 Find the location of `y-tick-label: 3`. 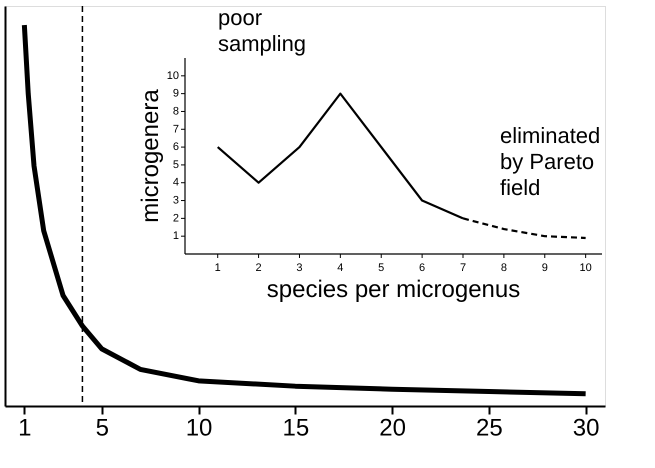

y-tick-label: 3 is located at coordinates (175, 200).